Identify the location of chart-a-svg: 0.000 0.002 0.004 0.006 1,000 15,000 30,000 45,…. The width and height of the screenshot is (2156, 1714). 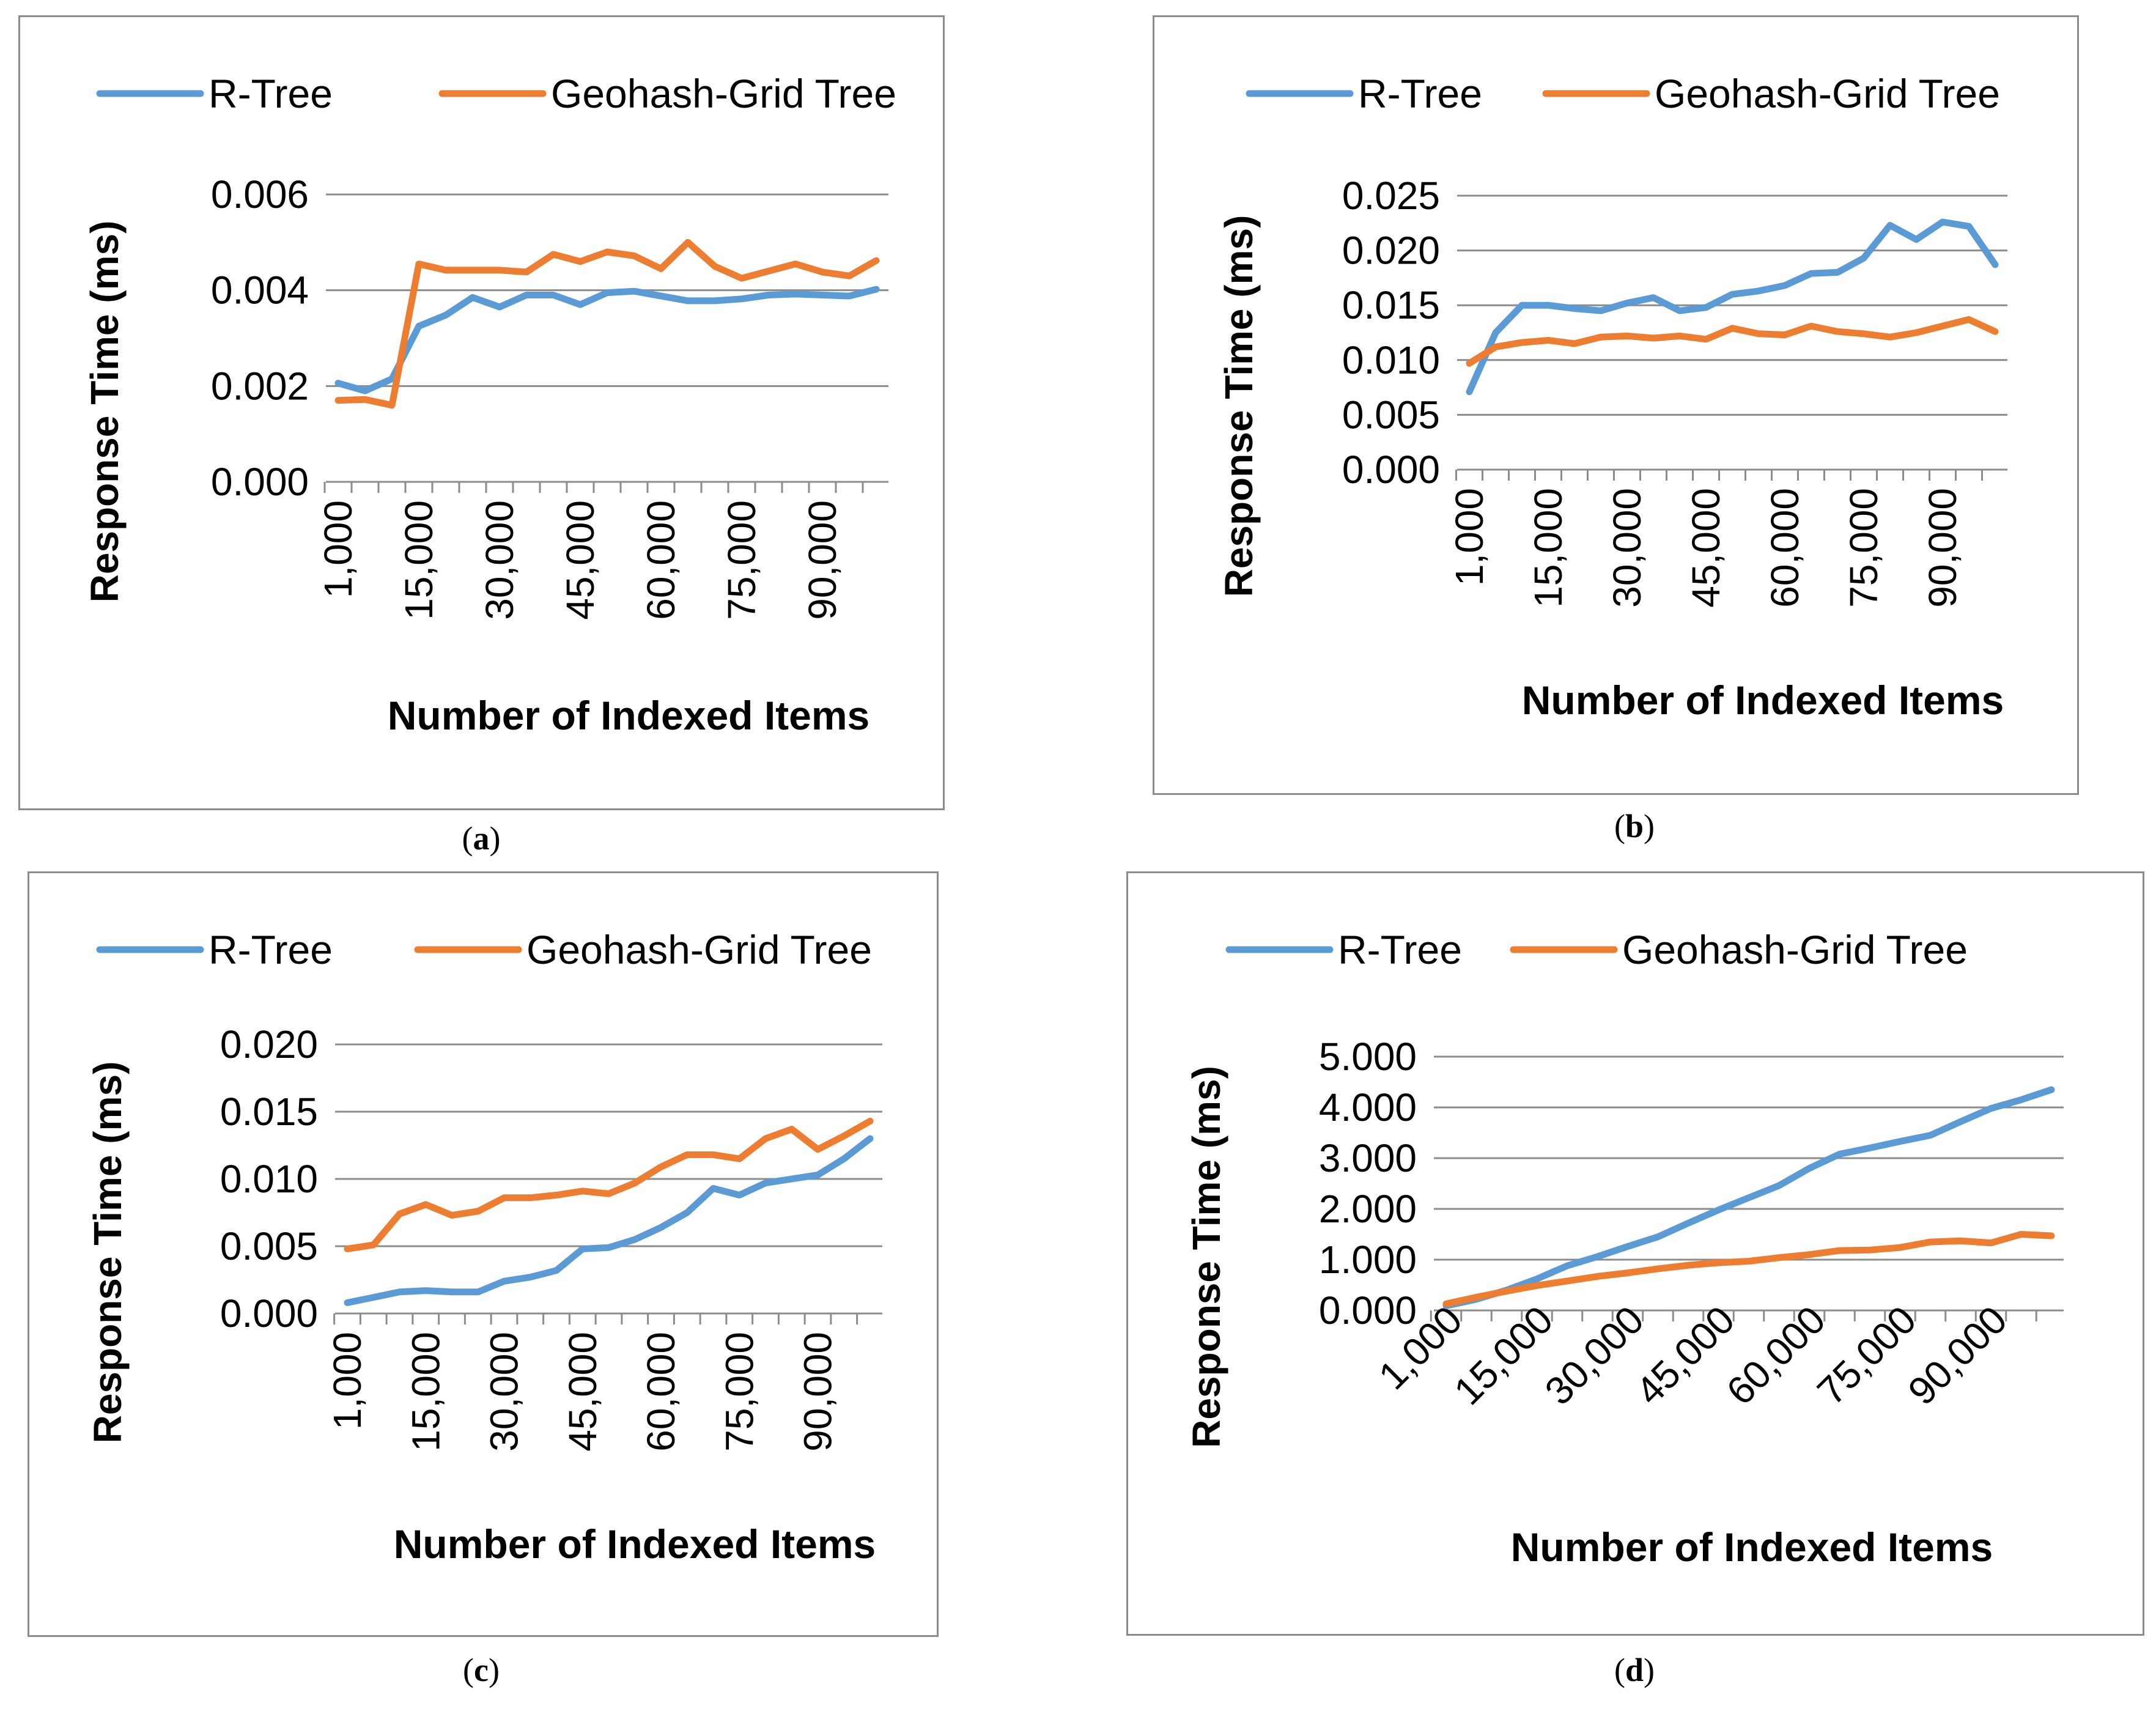
(489, 404).